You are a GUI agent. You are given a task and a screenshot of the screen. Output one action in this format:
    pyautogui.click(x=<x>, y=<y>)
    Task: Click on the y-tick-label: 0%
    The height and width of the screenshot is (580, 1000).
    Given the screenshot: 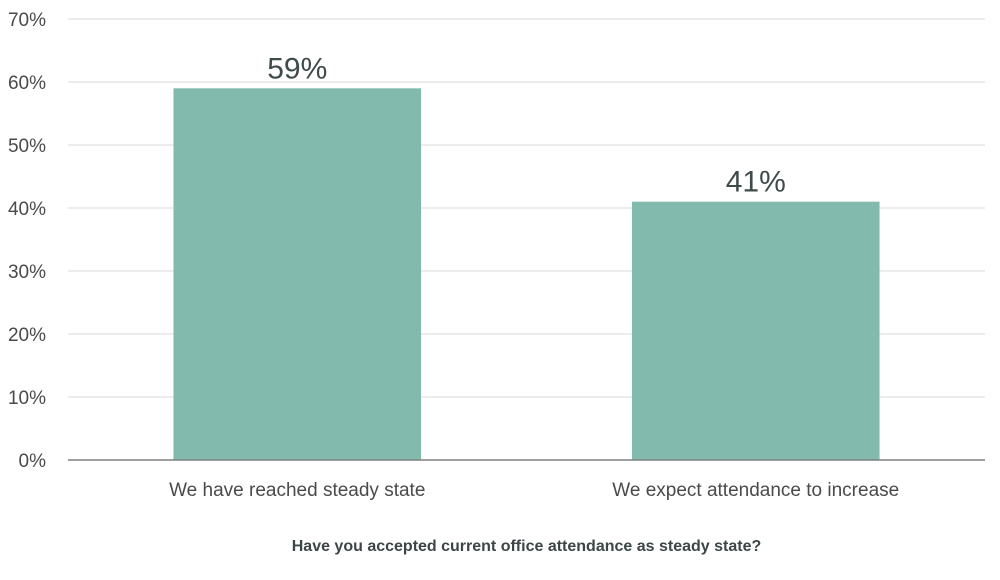 What is the action you would take?
    pyautogui.click(x=33, y=461)
    